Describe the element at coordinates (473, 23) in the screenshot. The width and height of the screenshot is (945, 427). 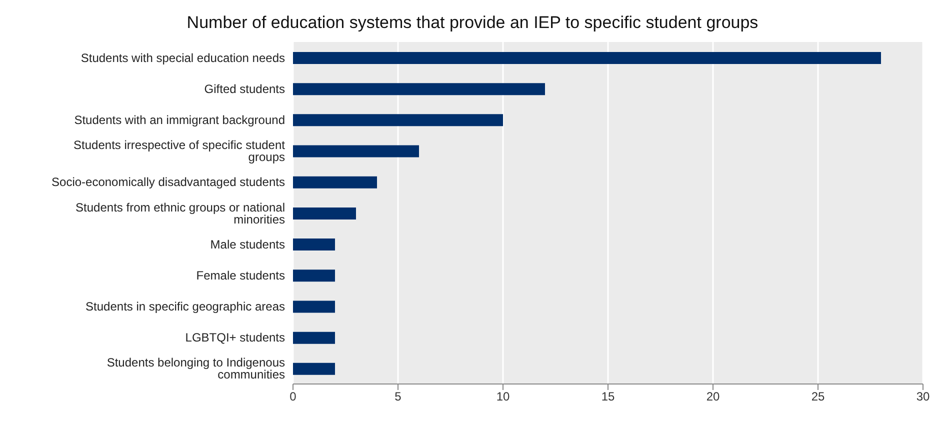
I see `chart-title: Number of education systems that provide an IEP to specific student groups` at that location.